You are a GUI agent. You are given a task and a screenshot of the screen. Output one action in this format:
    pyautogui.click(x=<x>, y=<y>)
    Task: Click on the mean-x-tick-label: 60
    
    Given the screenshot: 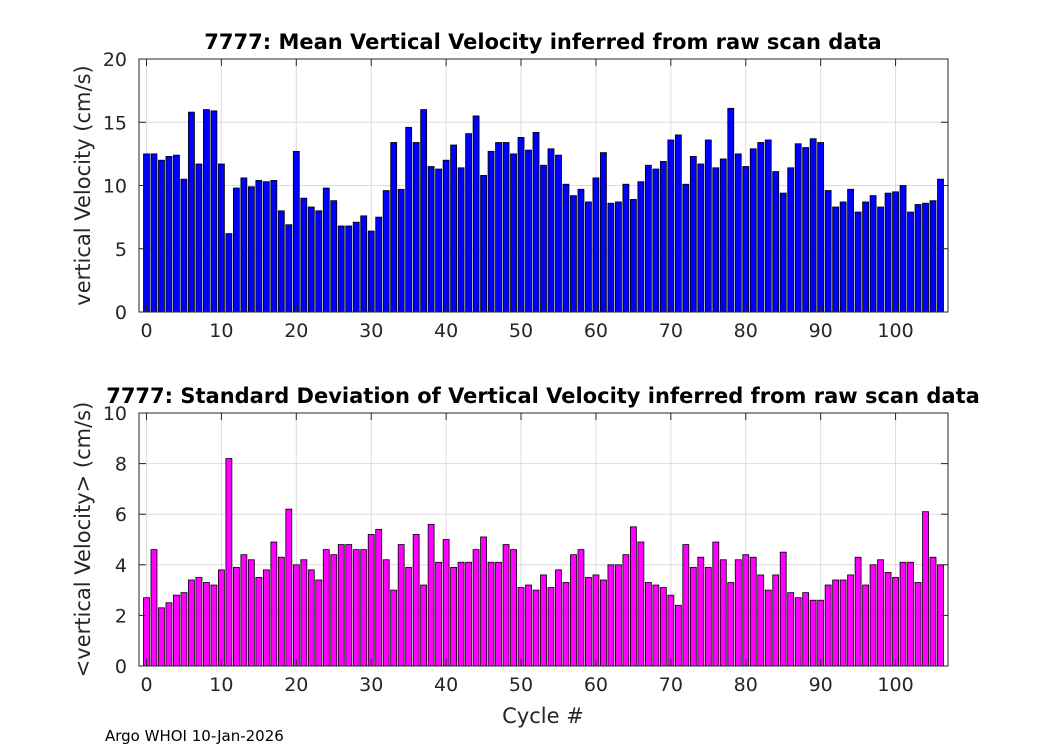 What is the action you would take?
    pyautogui.click(x=596, y=331)
    